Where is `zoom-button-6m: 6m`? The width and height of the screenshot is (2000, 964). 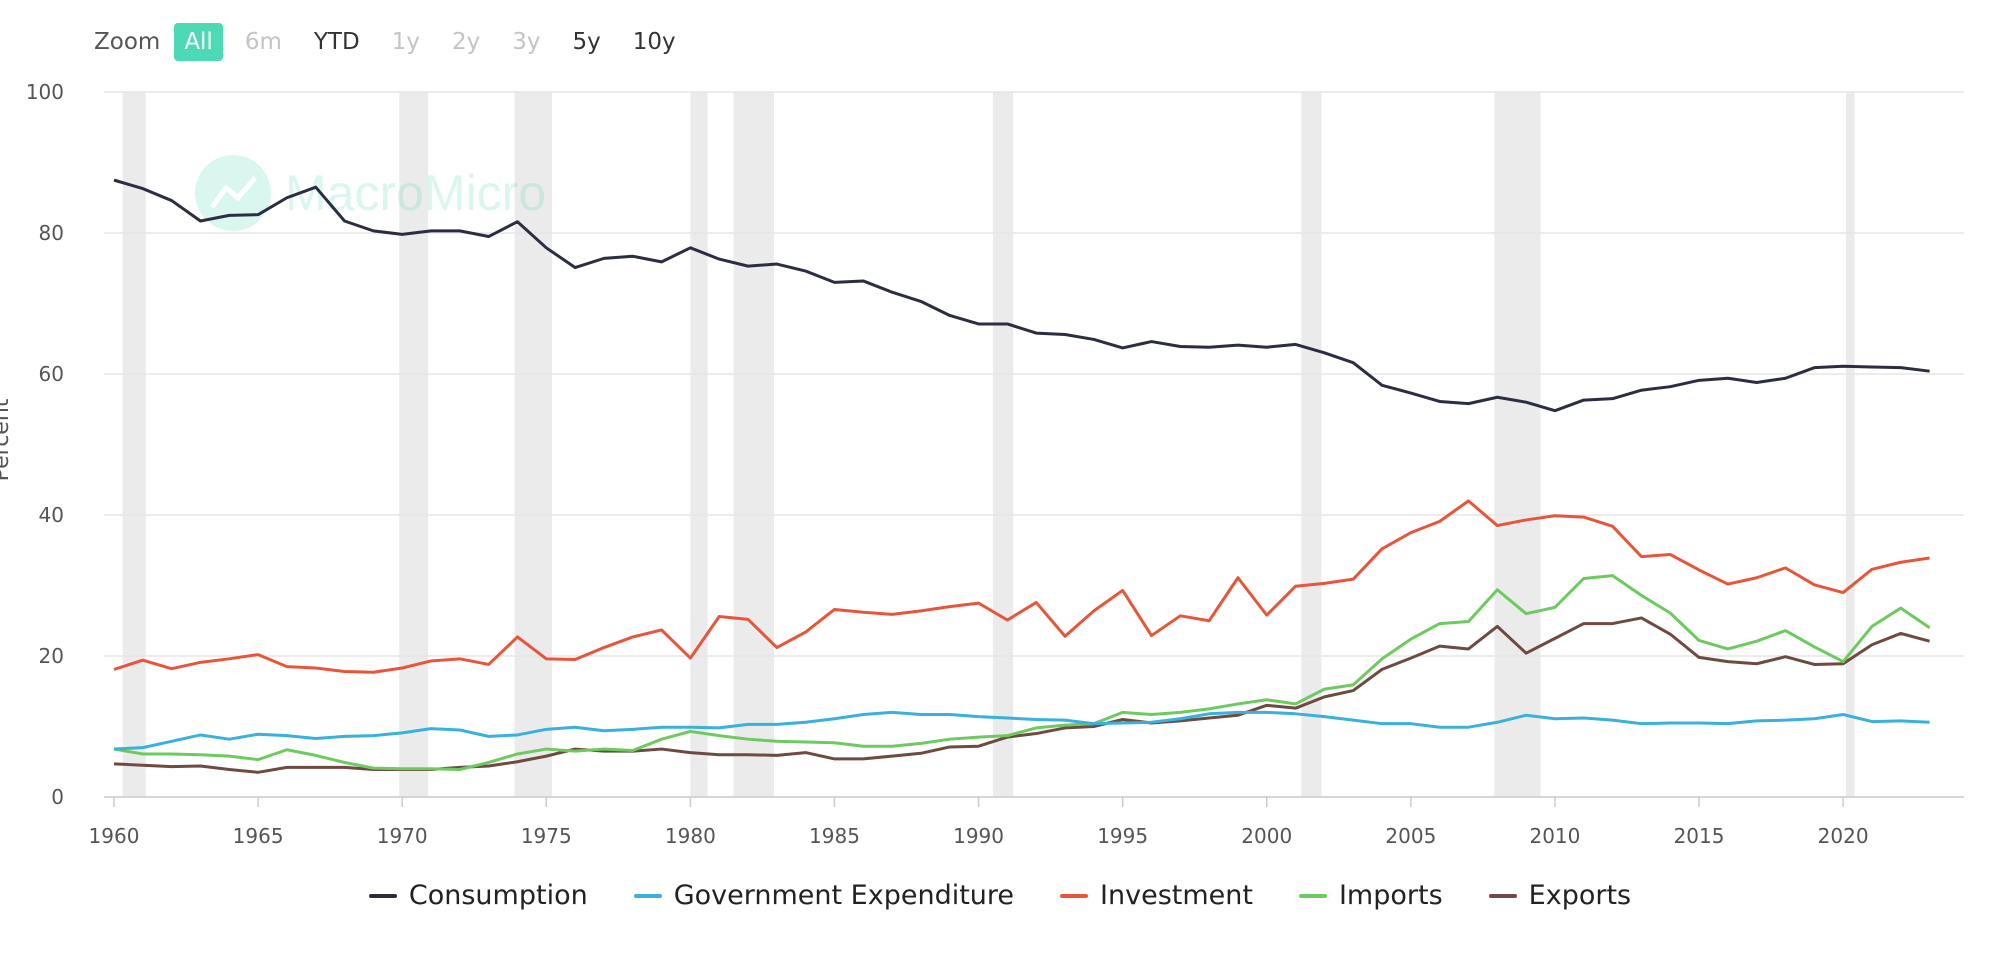
zoom-button-6m: 6m is located at coordinates (263, 42).